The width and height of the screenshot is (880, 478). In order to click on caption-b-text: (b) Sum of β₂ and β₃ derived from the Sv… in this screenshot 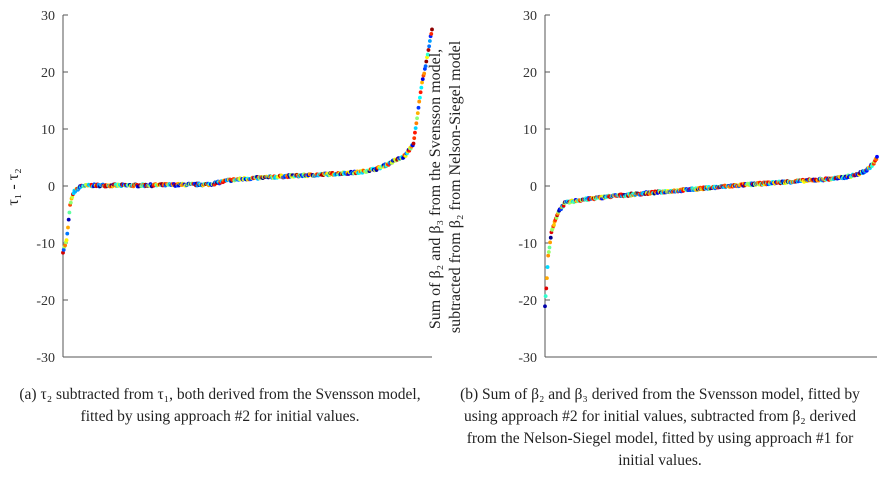, I will do `click(660, 427)`.